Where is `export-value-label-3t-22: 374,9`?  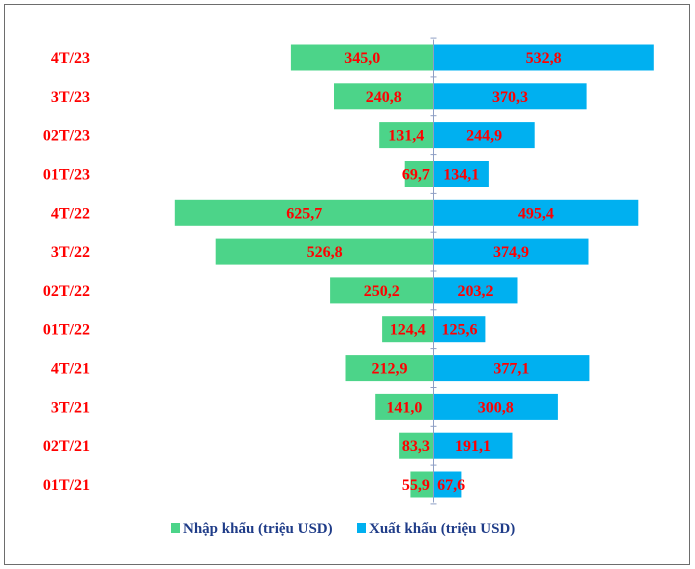 export-value-label-3t-22: 374,9 is located at coordinates (511, 252).